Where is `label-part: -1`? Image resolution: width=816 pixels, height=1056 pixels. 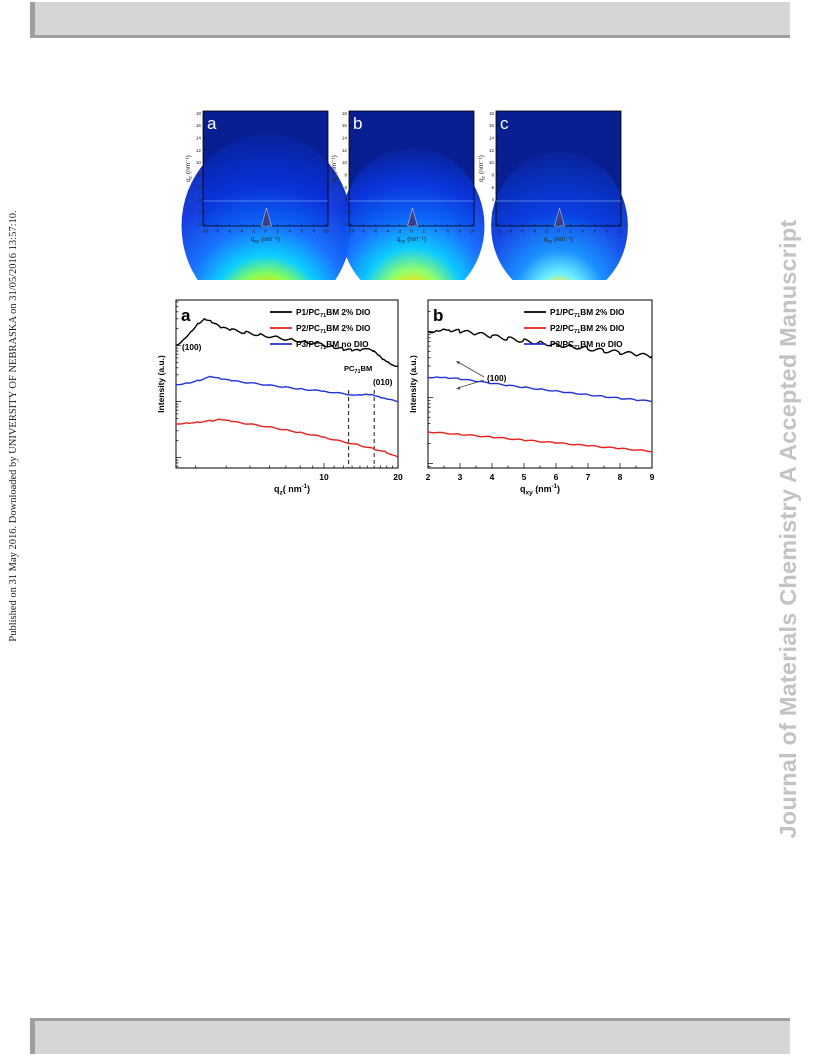
label-part: -1 is located at coordinates (555, 487).